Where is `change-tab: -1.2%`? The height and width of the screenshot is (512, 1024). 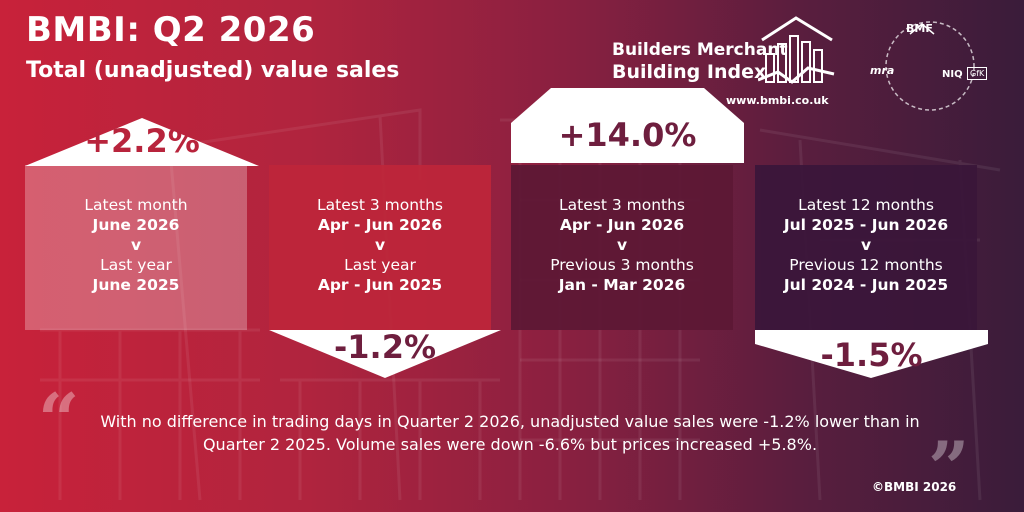
change-tab: -1.2% is located at coordinates (385, 353).